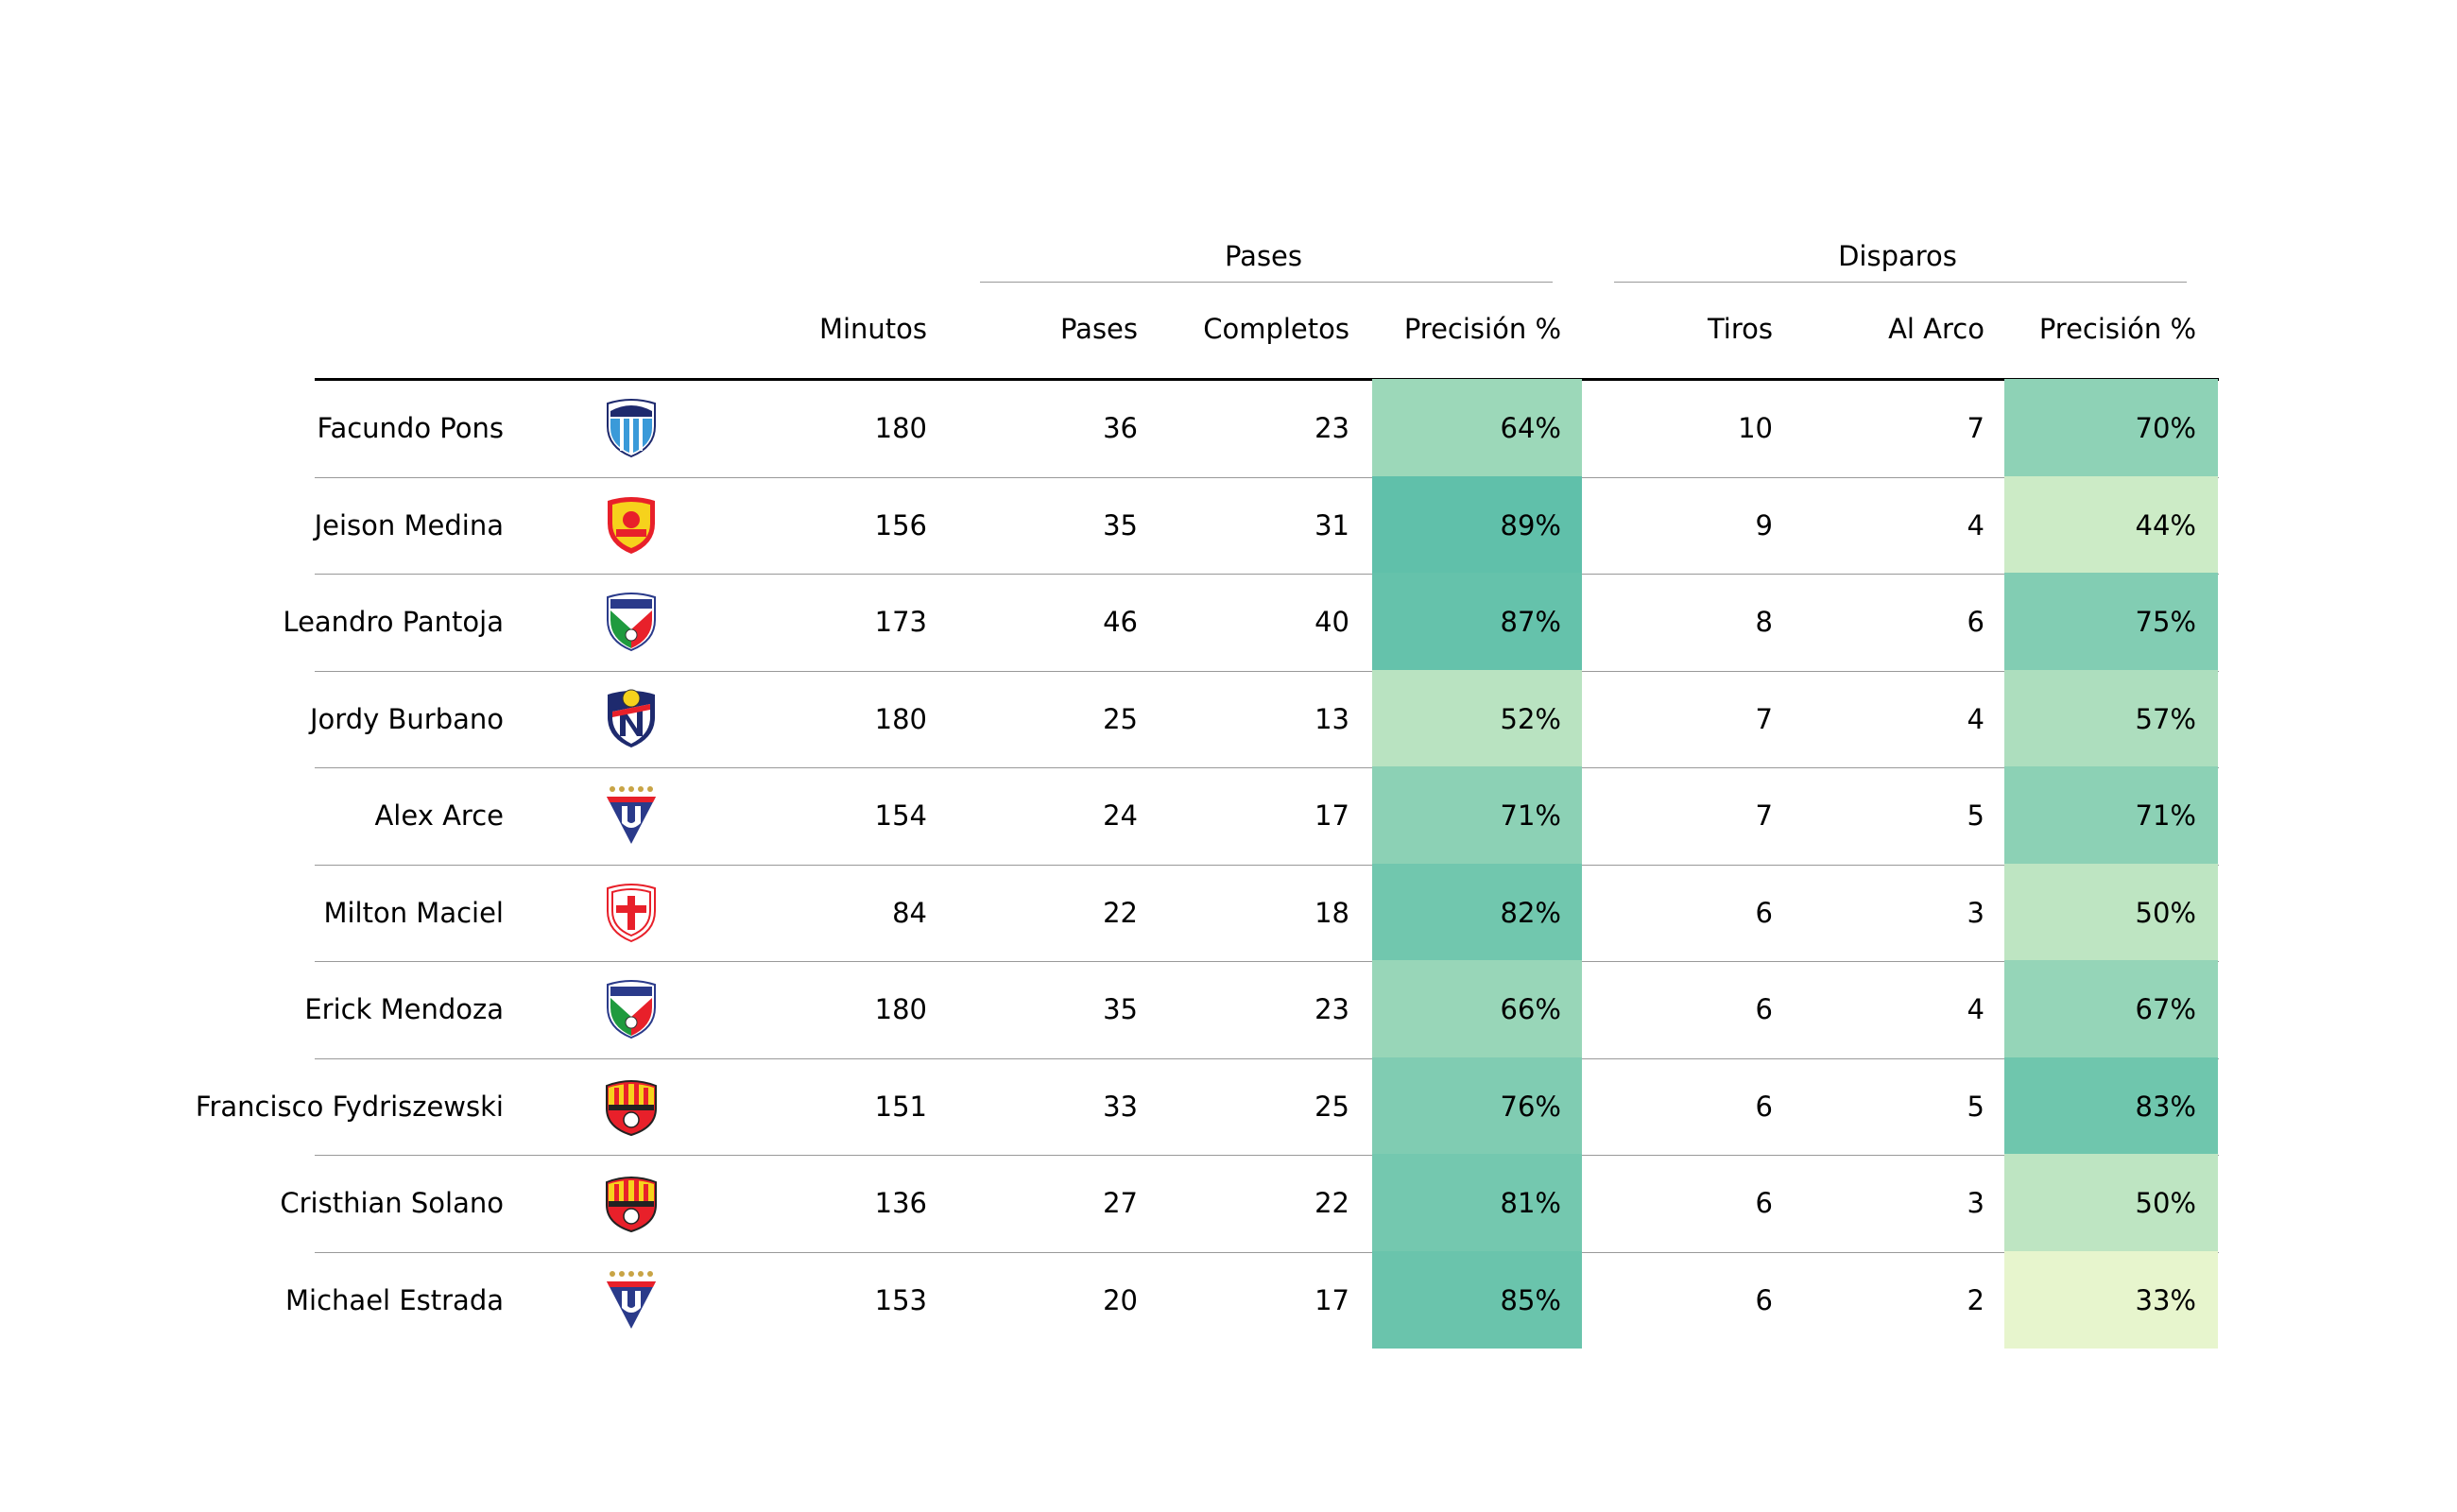 The width and height of the screenshot is (2457, 1512). What do you see at coordinates (631, 624) in the screenshot?
I see `independiente-crest-icon` at bounding box center [631, 624].